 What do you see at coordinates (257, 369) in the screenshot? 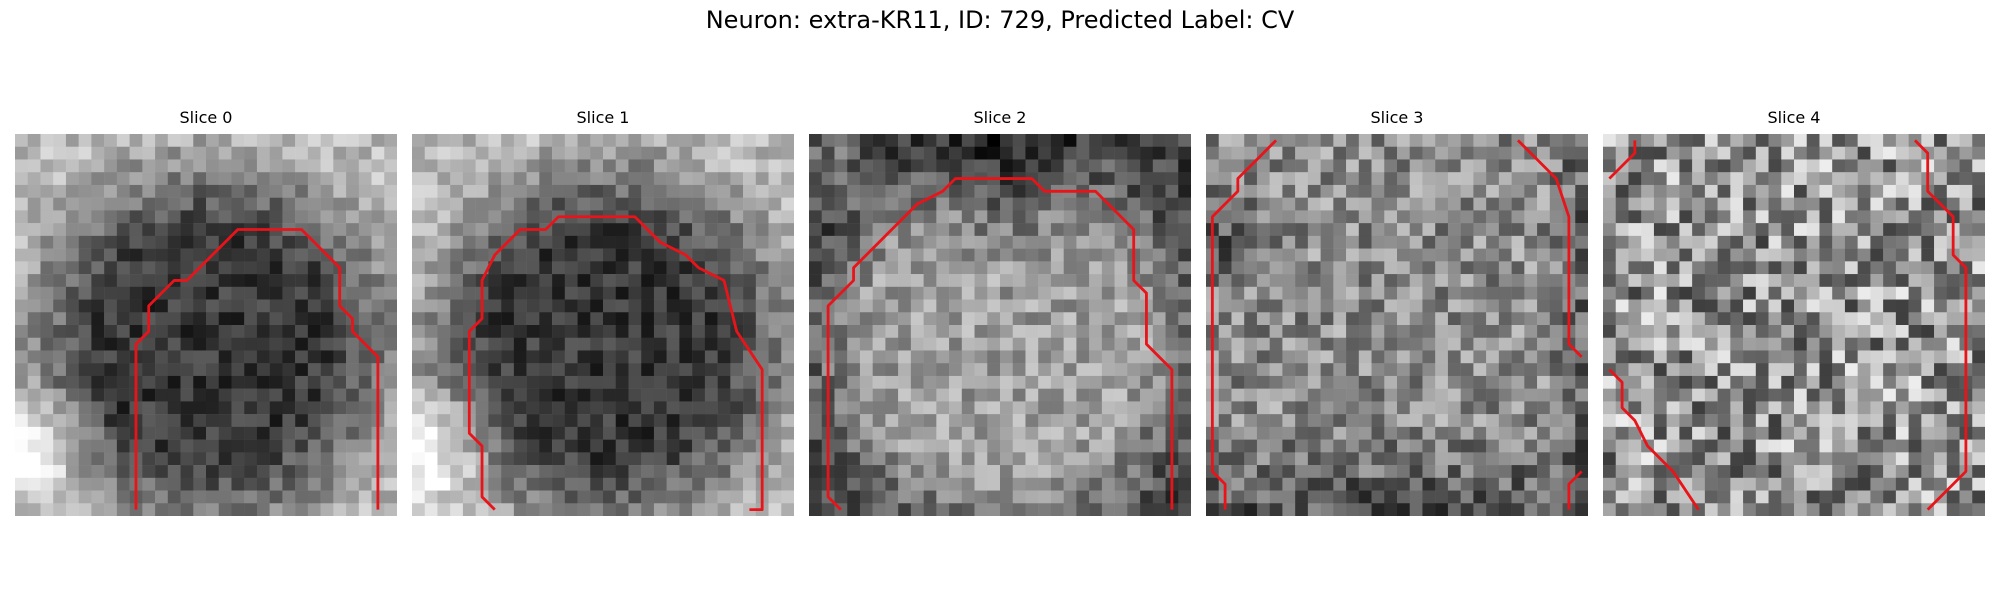
I see `contour-line` at bounding box center [257, 369].